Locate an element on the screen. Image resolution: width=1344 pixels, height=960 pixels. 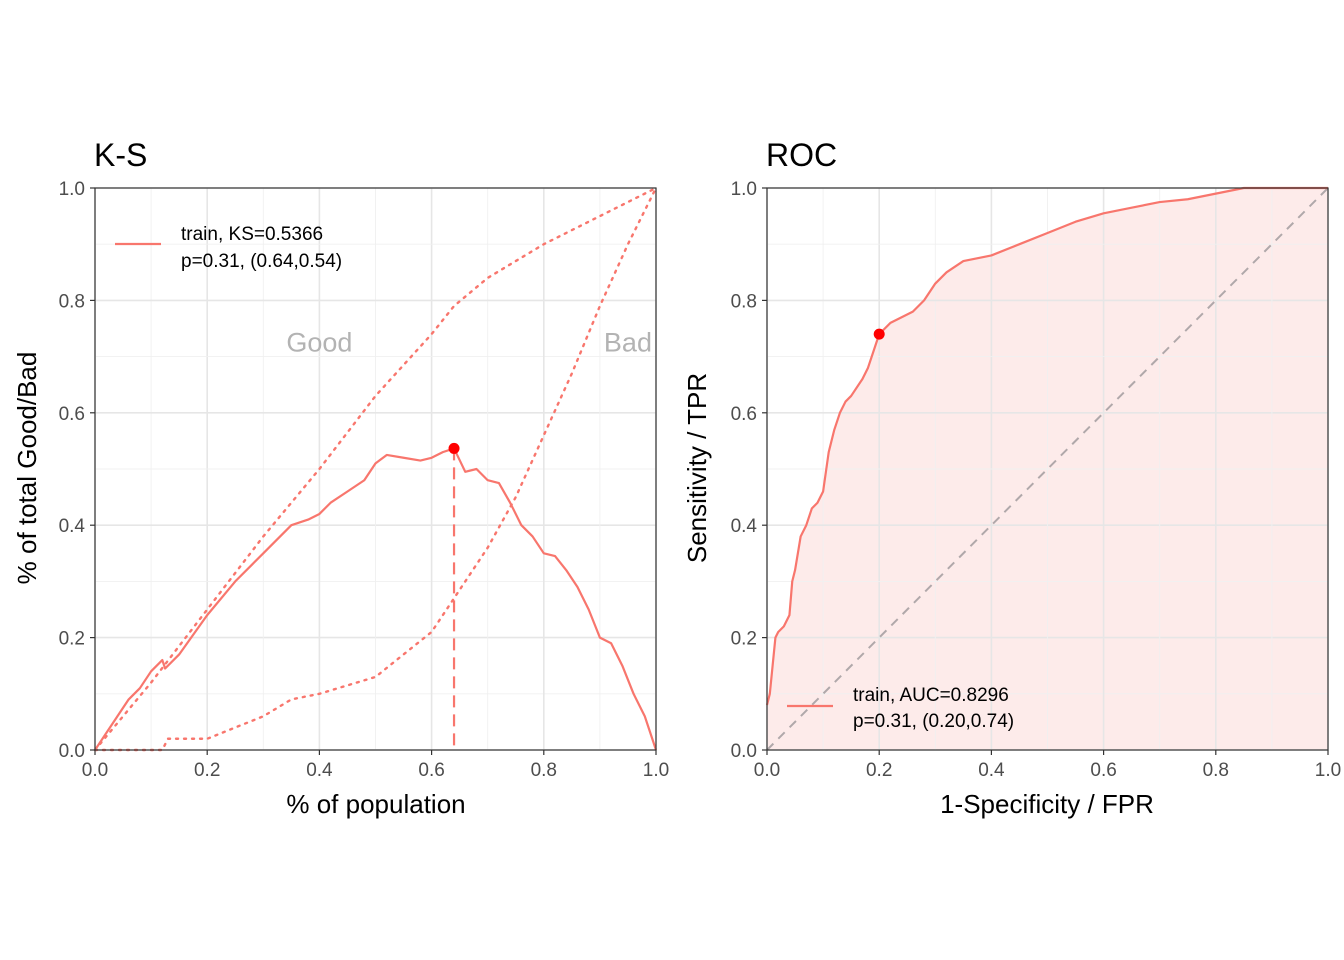
roc-x-tick-label: 0.8 is located at coordinates (1216, 770).